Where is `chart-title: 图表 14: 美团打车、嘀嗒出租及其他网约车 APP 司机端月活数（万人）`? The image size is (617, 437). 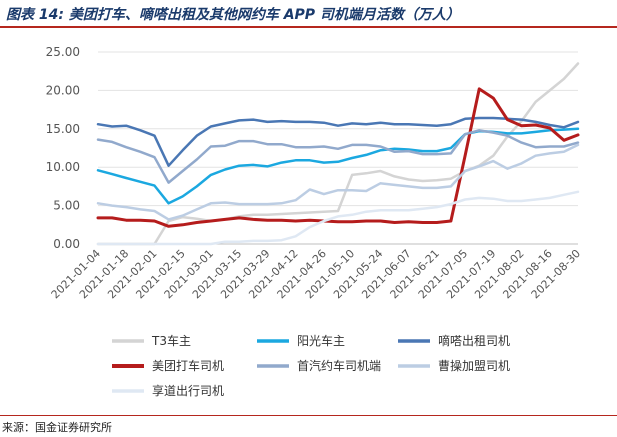
chart-title: 图表 14: 美团打车、嘀嗒出租及其他网约车 APP 司机端月活数（万人） is located at coordinates (233, 15).